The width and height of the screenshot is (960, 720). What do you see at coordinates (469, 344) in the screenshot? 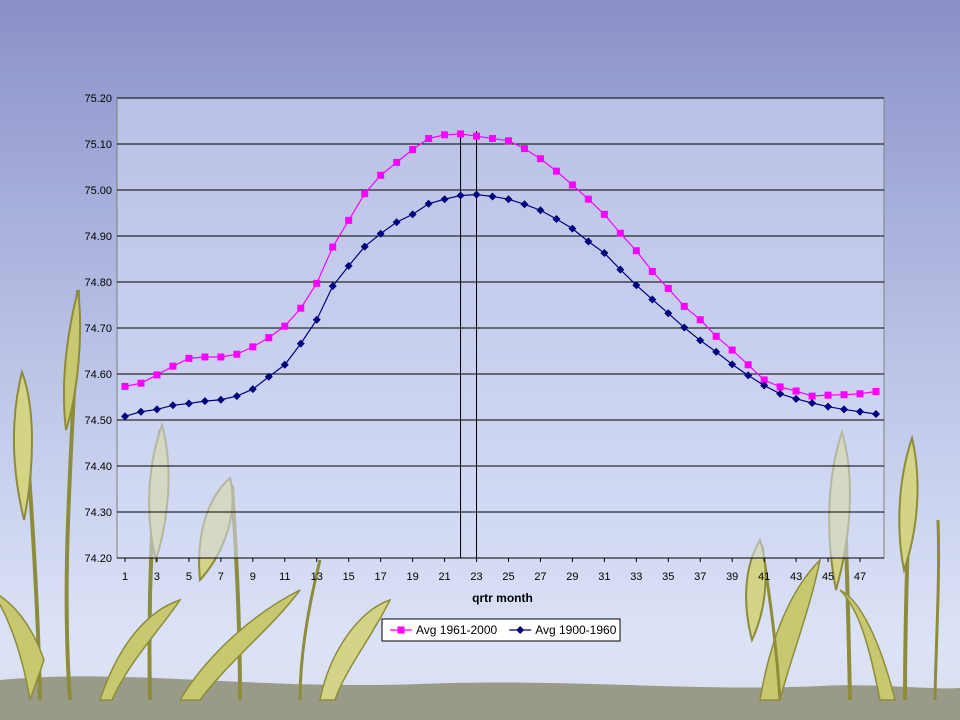
I see `vertical-markers` at bounding box center [469, 344].